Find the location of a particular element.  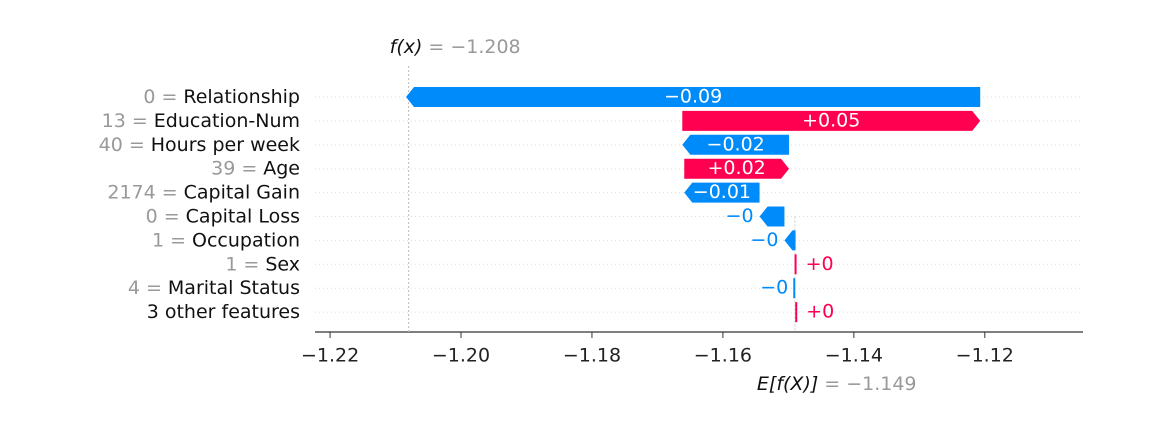

feature-name: Education-Num is located at coordinates (227, 120).